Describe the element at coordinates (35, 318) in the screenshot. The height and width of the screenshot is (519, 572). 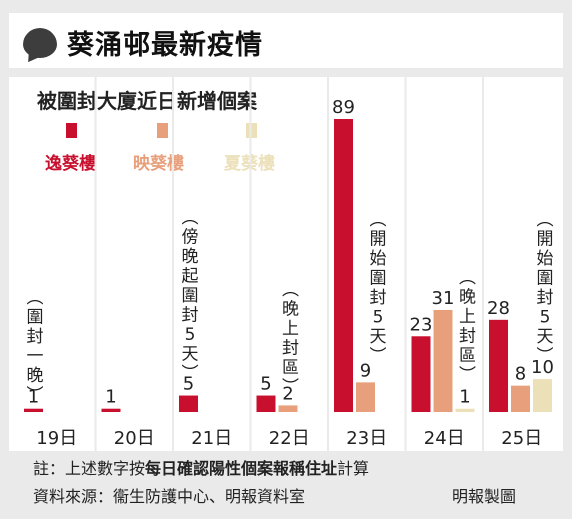
I see `annotation-0-char-1: 圍` at that location.